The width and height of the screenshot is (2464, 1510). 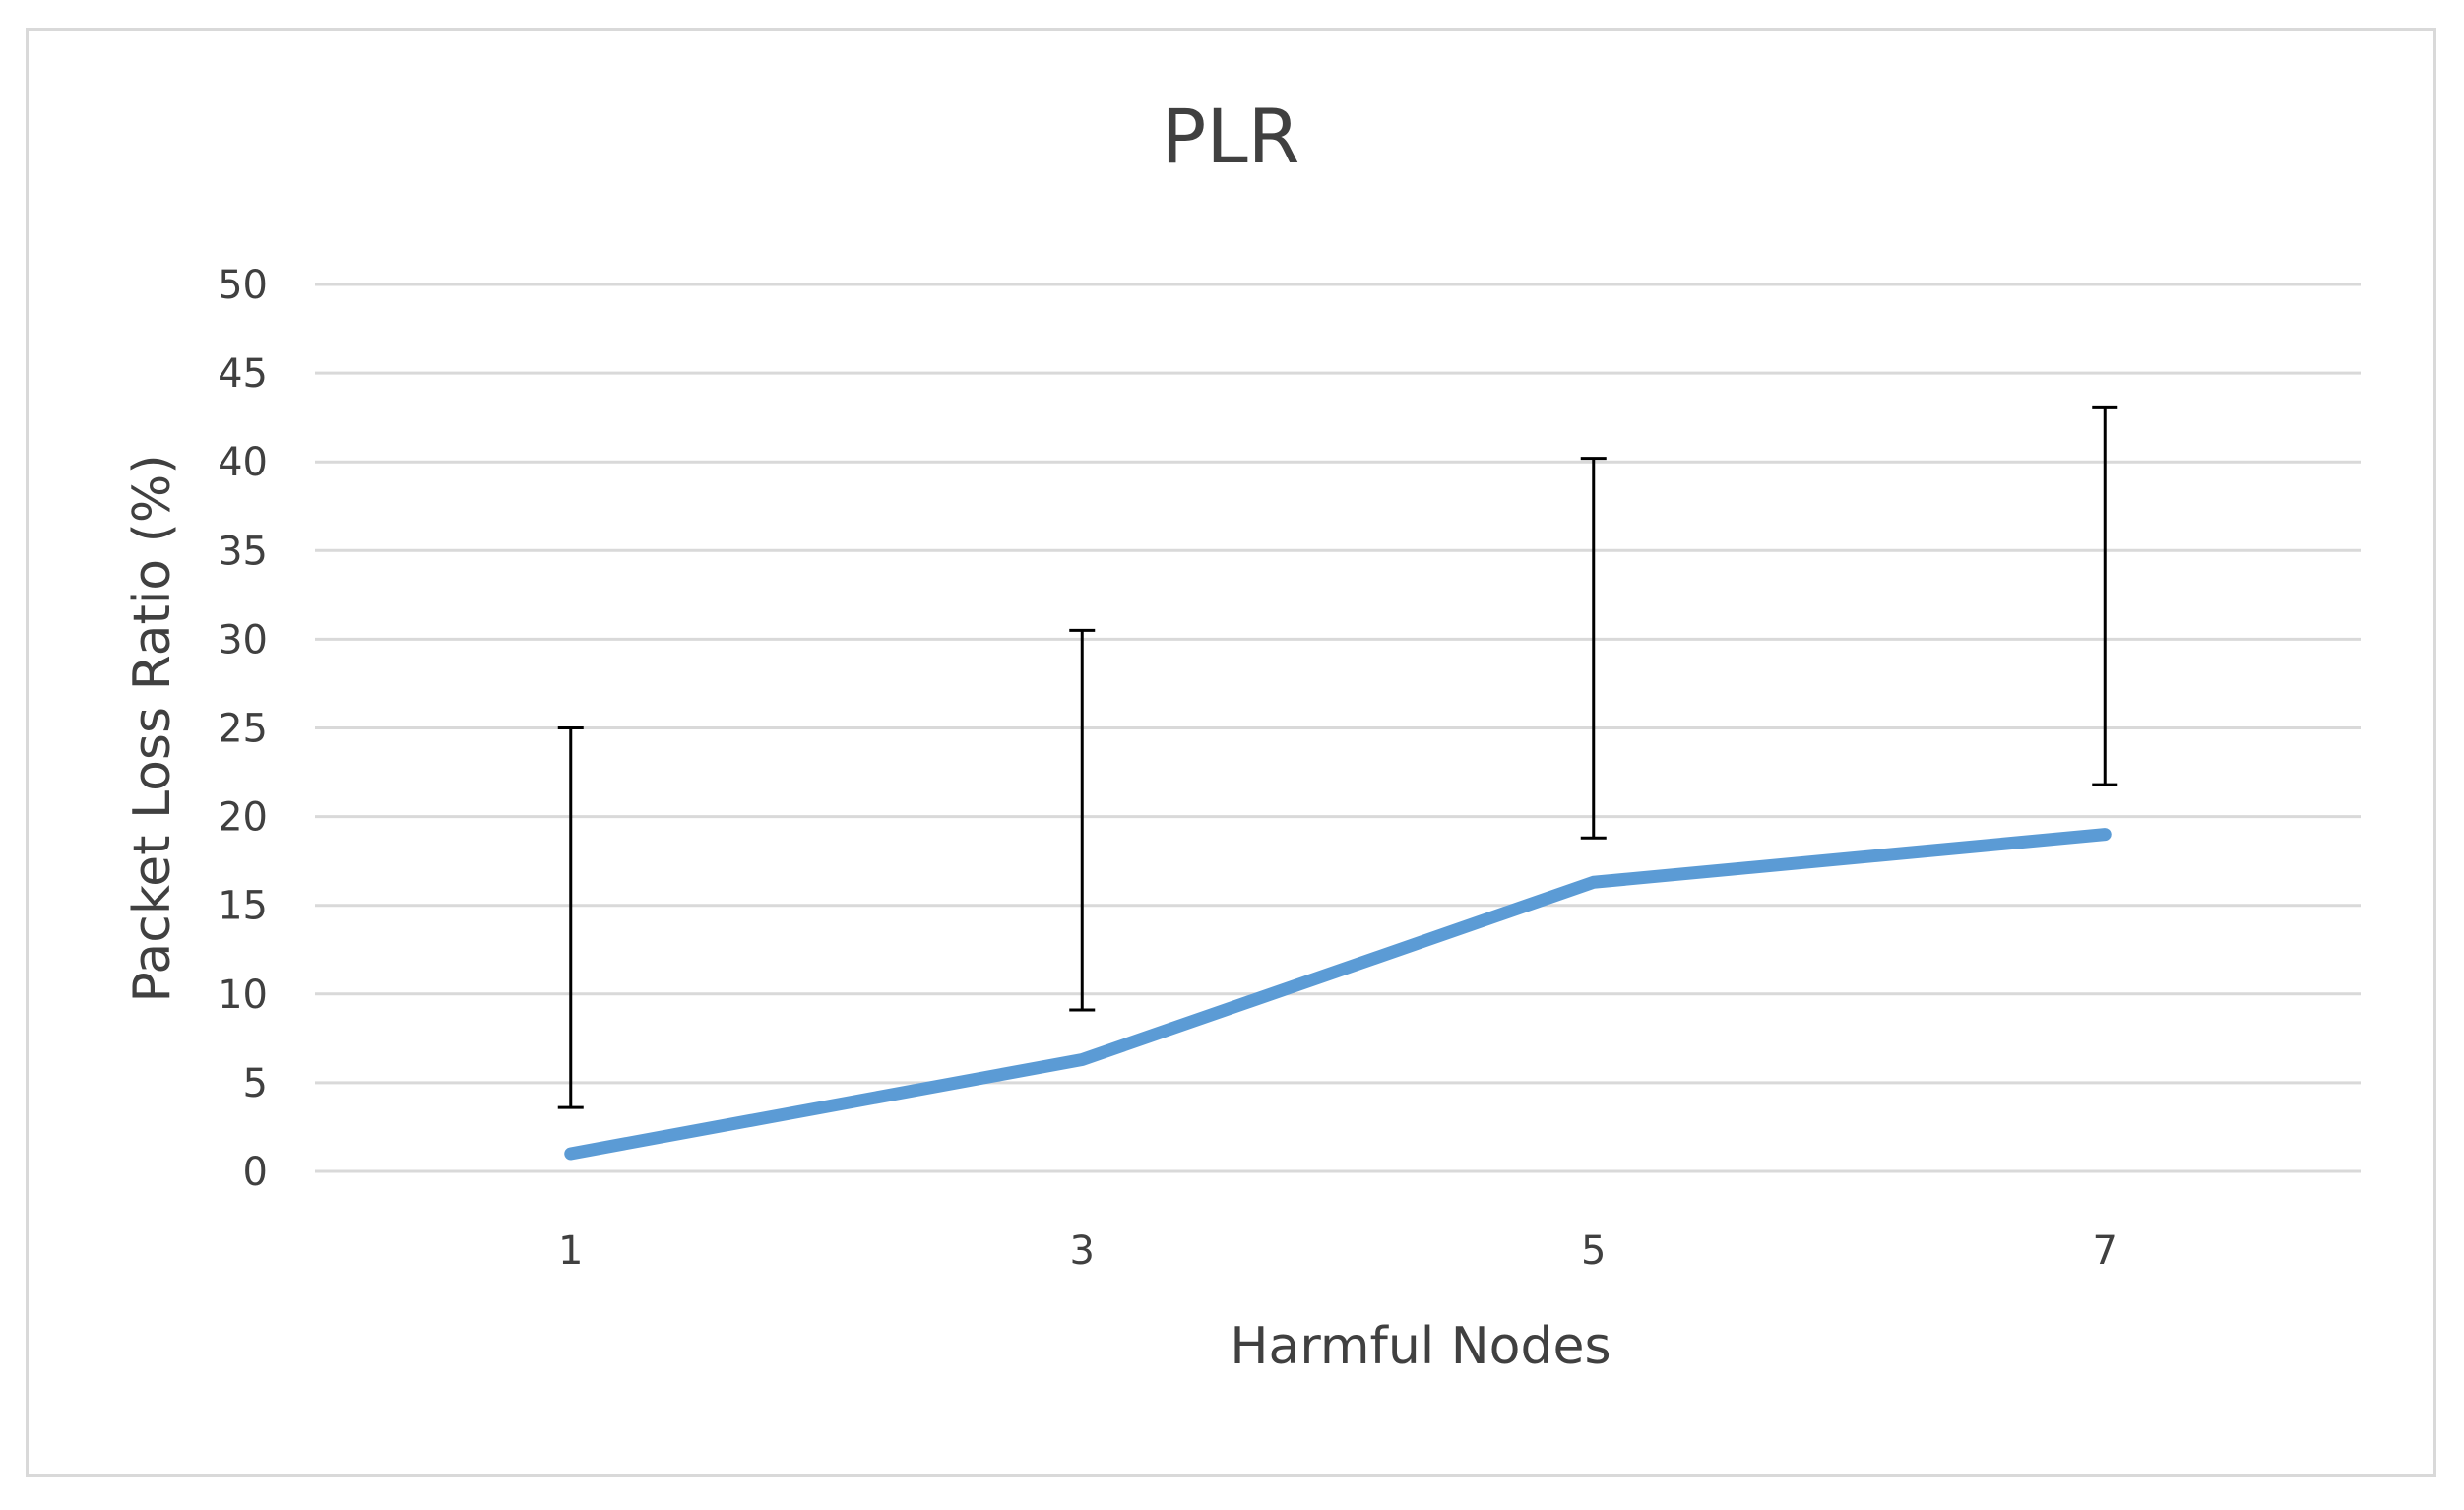 What do you see at coordinates (1337, 1251) in the screenshot?
I see `x-axis-ticks: 1 3 5 7` at bounding box center [1337, 1251].